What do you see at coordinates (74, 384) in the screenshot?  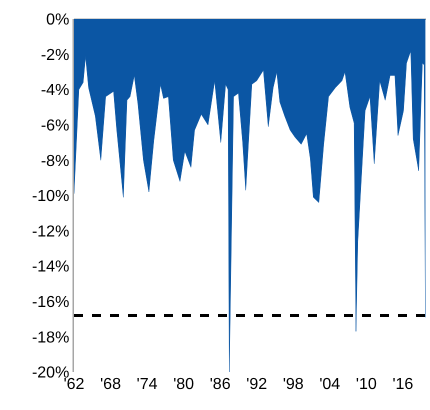 I see `x-tick-label: '62` at bounding box center [74, 384].